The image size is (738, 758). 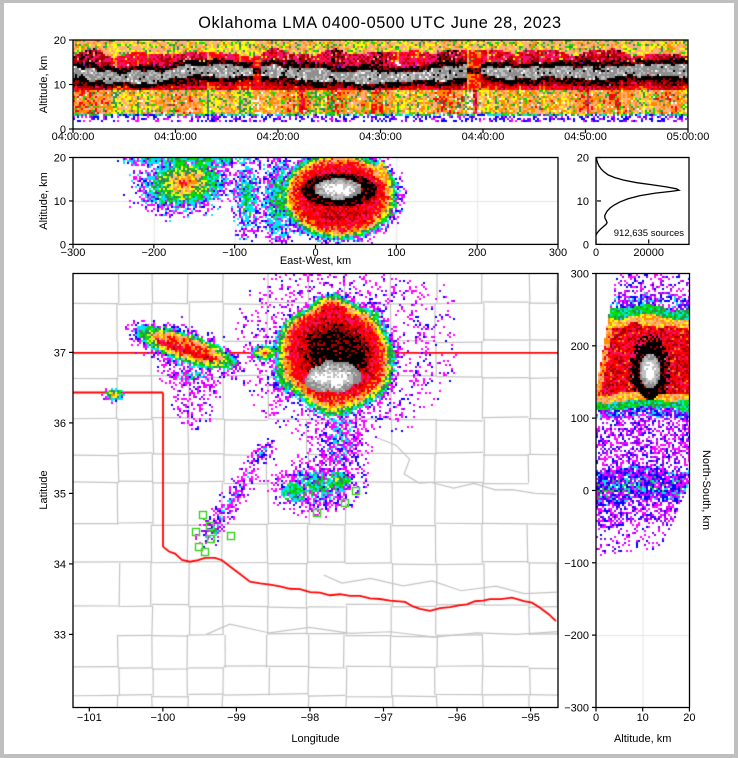 What do you see at coordinates (585, 137) in the screenshot?
I see `svg-text: 04:50:00` at bounding box center [585, 137].